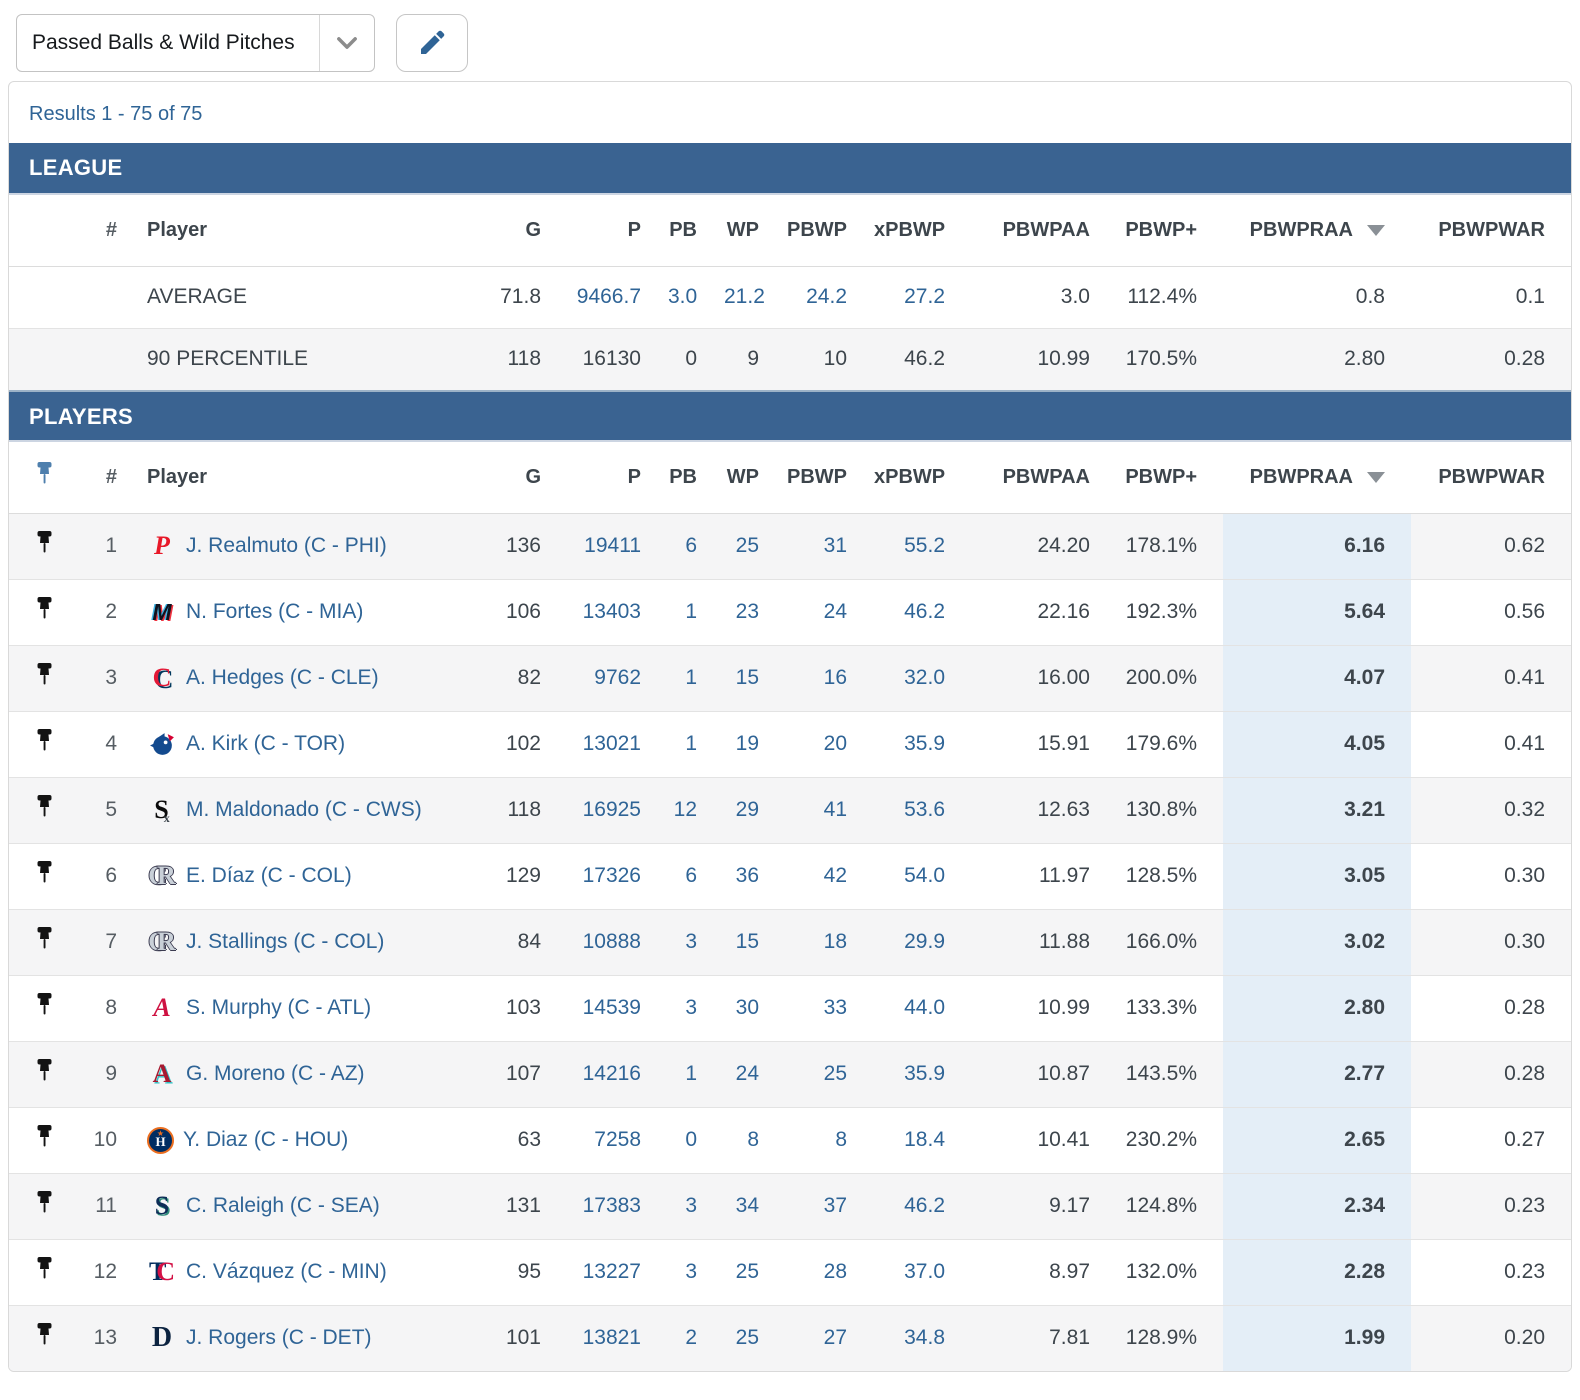 This screenshot has height=1400, width=1580. What do you see at coordinates (266, 1139) in the screenshot?
I see `player-link: Y. Diaz (C - HOU)` at bounding box center [266, 1139].